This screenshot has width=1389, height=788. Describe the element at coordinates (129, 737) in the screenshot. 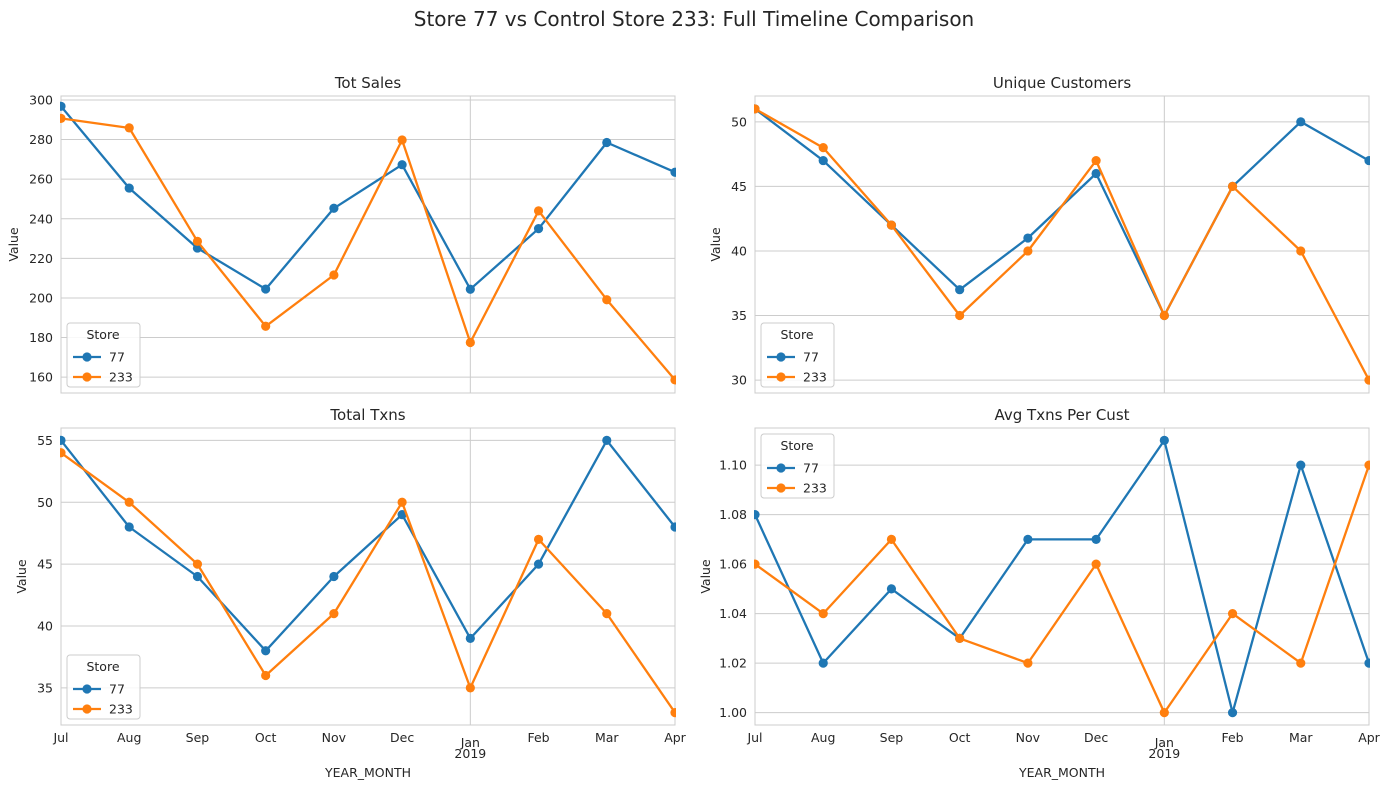

I see `x-tick-label: Aug` at that location.